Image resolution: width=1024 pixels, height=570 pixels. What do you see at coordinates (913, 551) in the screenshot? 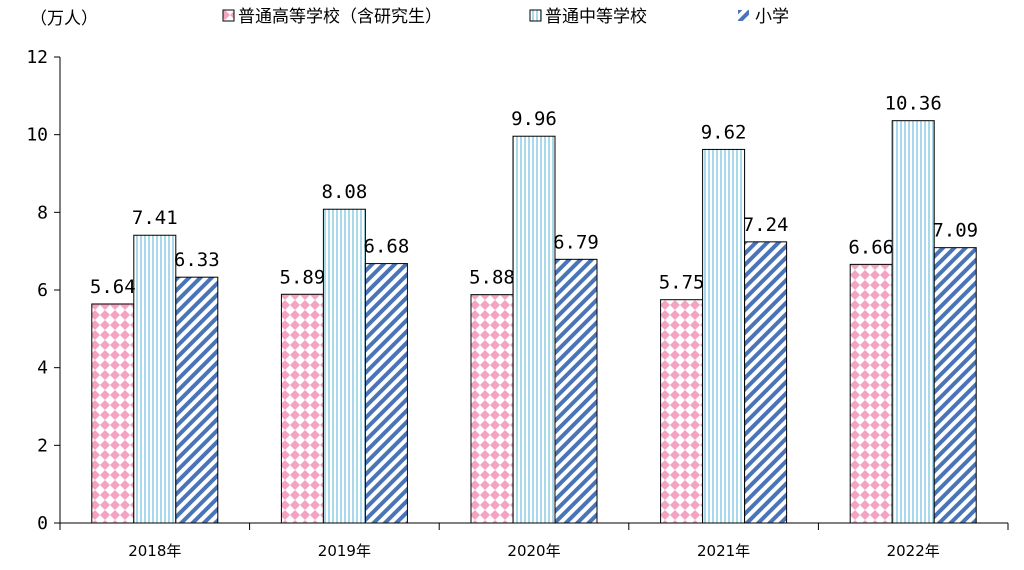
I see `x-tick-label: 2022年` at bounding box center [913, 551].